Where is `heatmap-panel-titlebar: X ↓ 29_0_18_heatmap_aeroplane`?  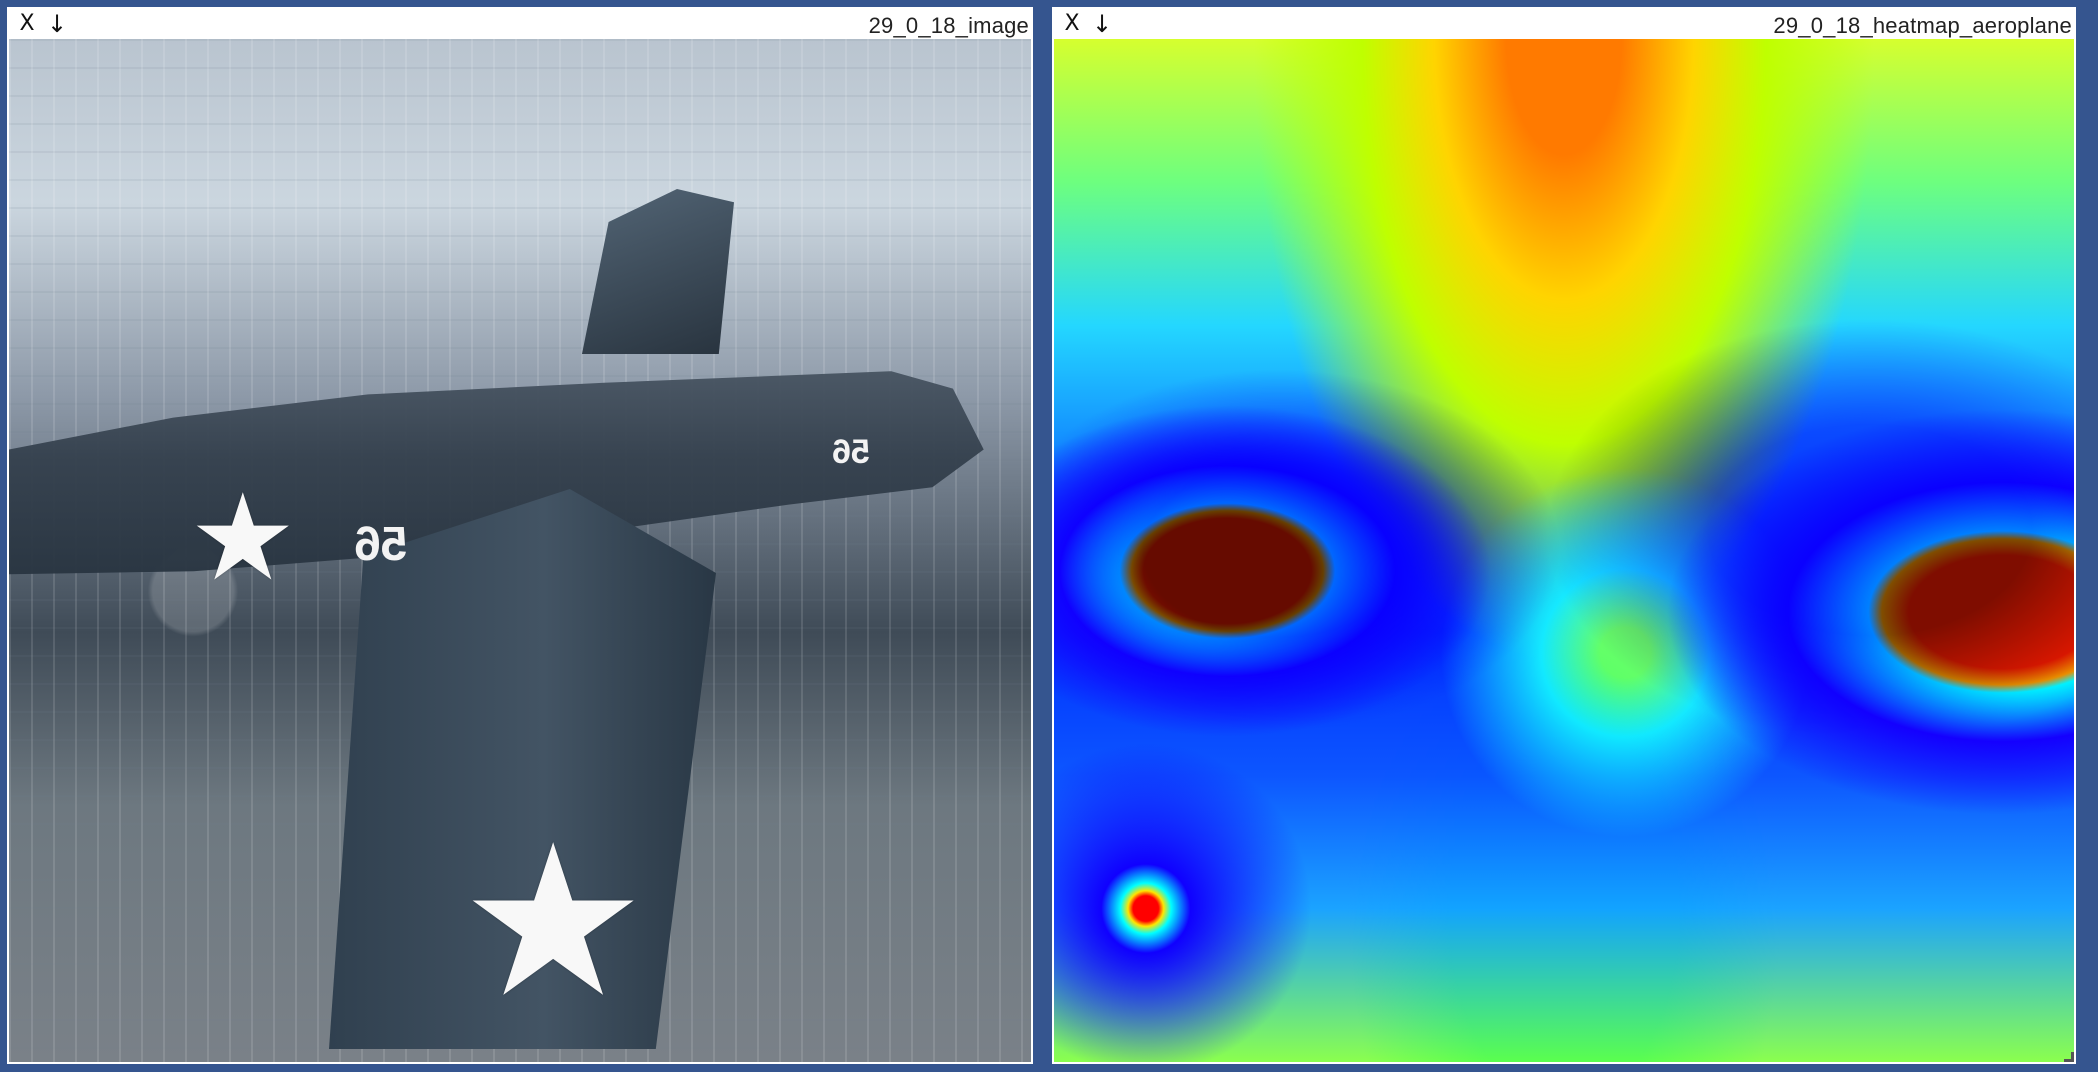 heatmap-panel-titlebar: X ↓ 29_0_18_heatmap_aeroplane is located at coordinates (1564, 24).